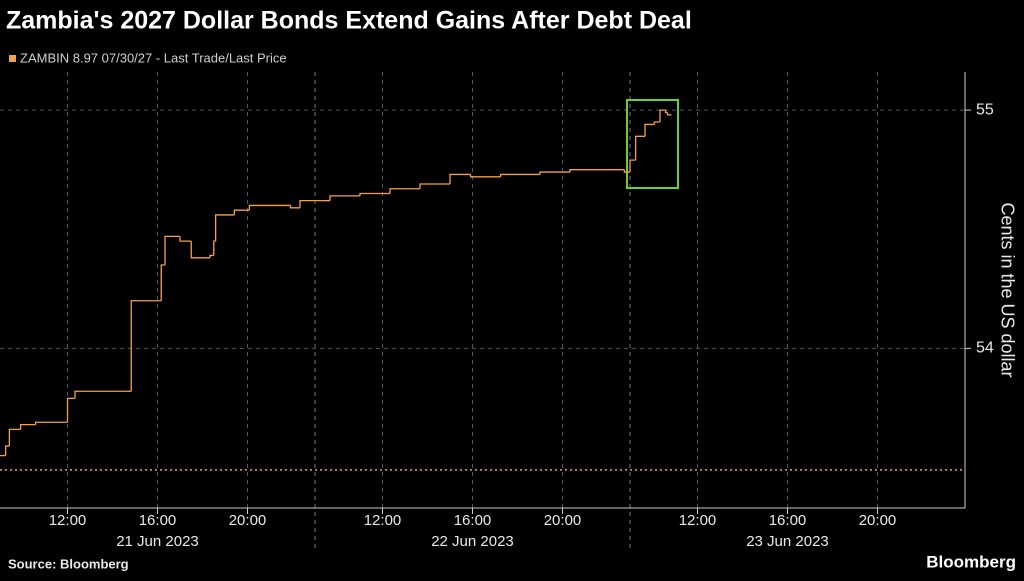 The width and height of the screenshot is (1024, 581). I want to click on highlight-box, so click(652, 144).